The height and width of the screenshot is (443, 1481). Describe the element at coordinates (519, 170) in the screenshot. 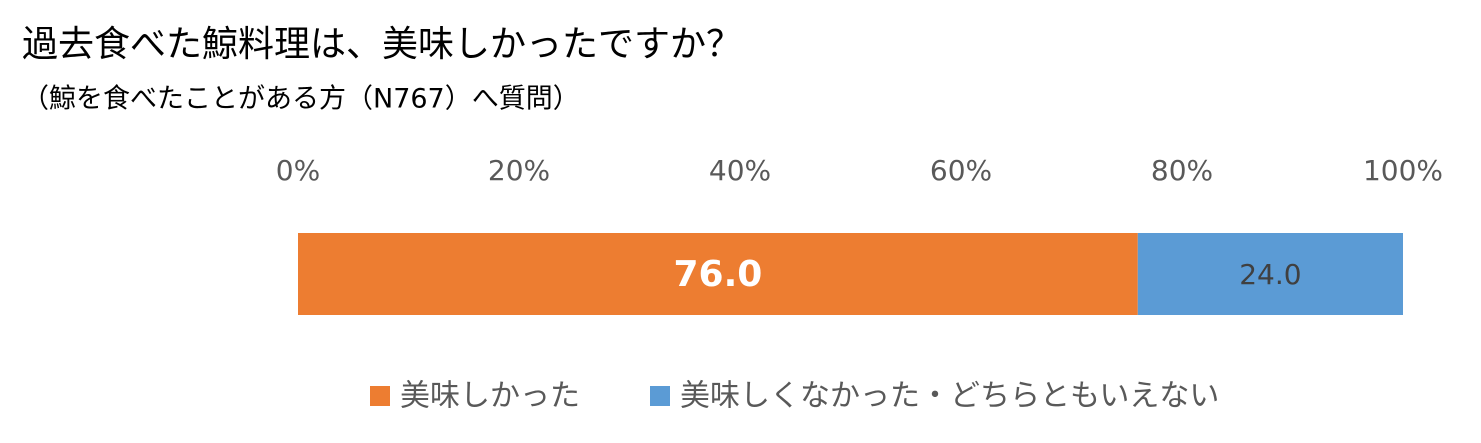

I see `x-tick-label: 20%` at that location.